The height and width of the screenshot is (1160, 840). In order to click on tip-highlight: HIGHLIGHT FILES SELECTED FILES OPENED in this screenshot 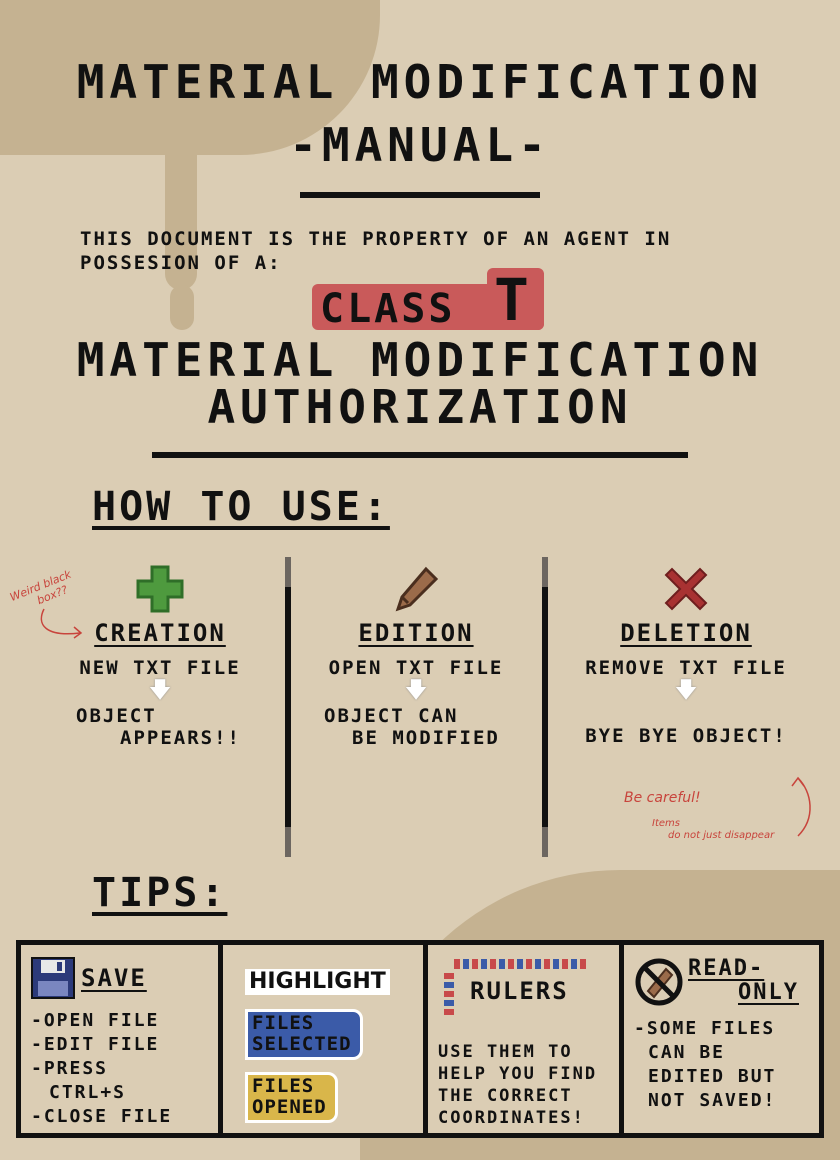, I will do `click(325, 1039)`.